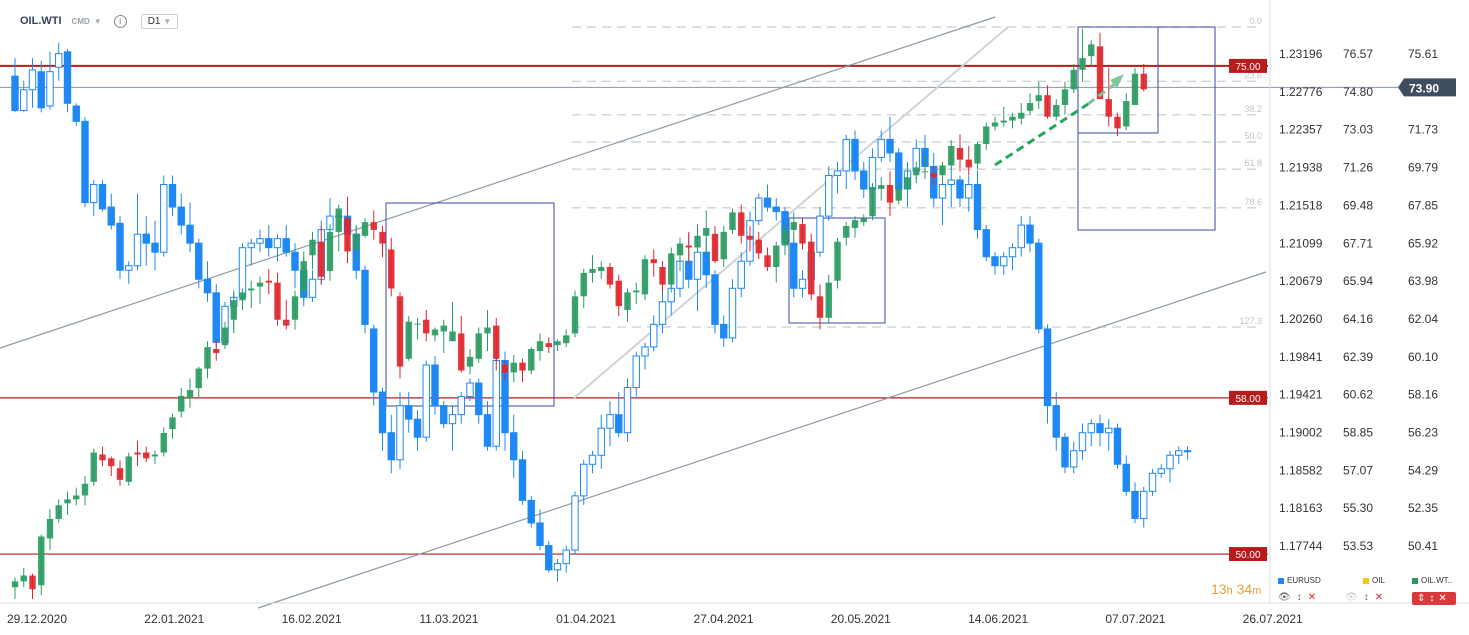 The width and height of the screenshot is (1469, 635). Describe the element at coordinates (723, 619) in the screenshot. I see `date-tick-label: 27.04.2021` at that location.